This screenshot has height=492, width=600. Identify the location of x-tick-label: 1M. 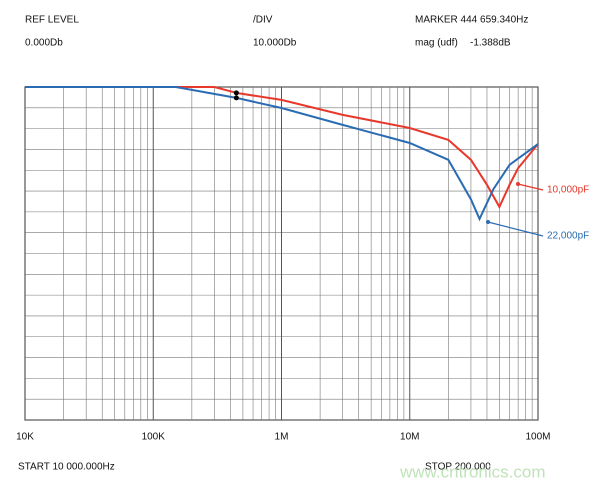
(282, 437).